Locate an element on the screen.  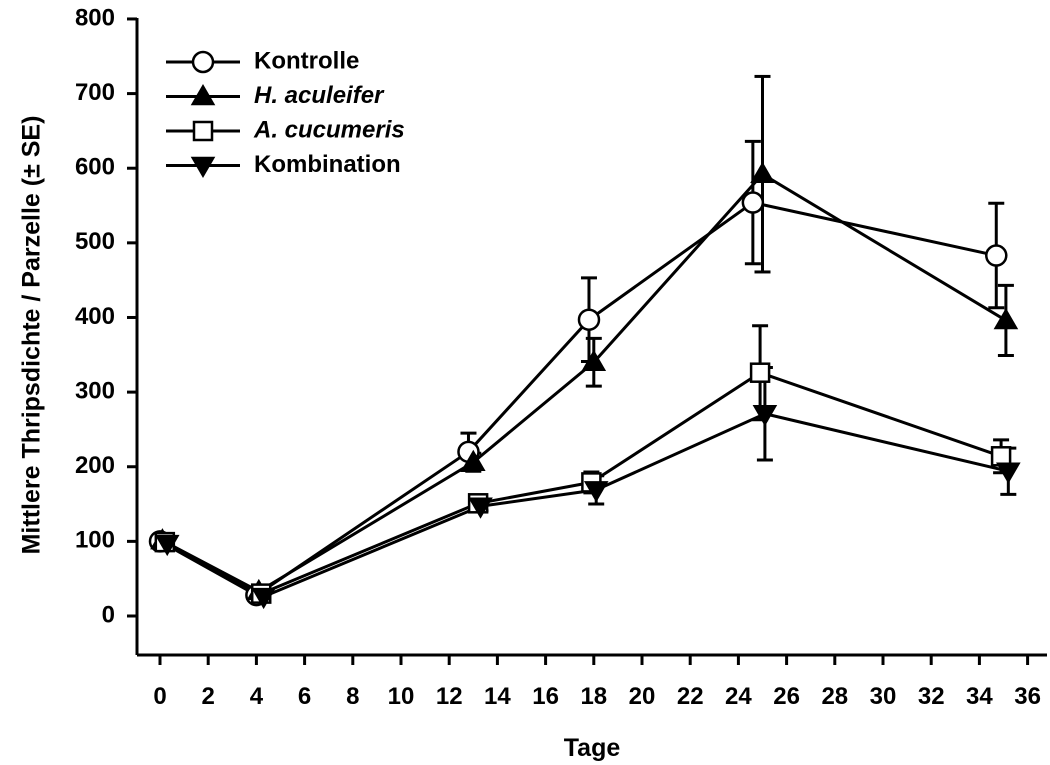
x-tick-label: 34 is located at coordinates (979, 696).